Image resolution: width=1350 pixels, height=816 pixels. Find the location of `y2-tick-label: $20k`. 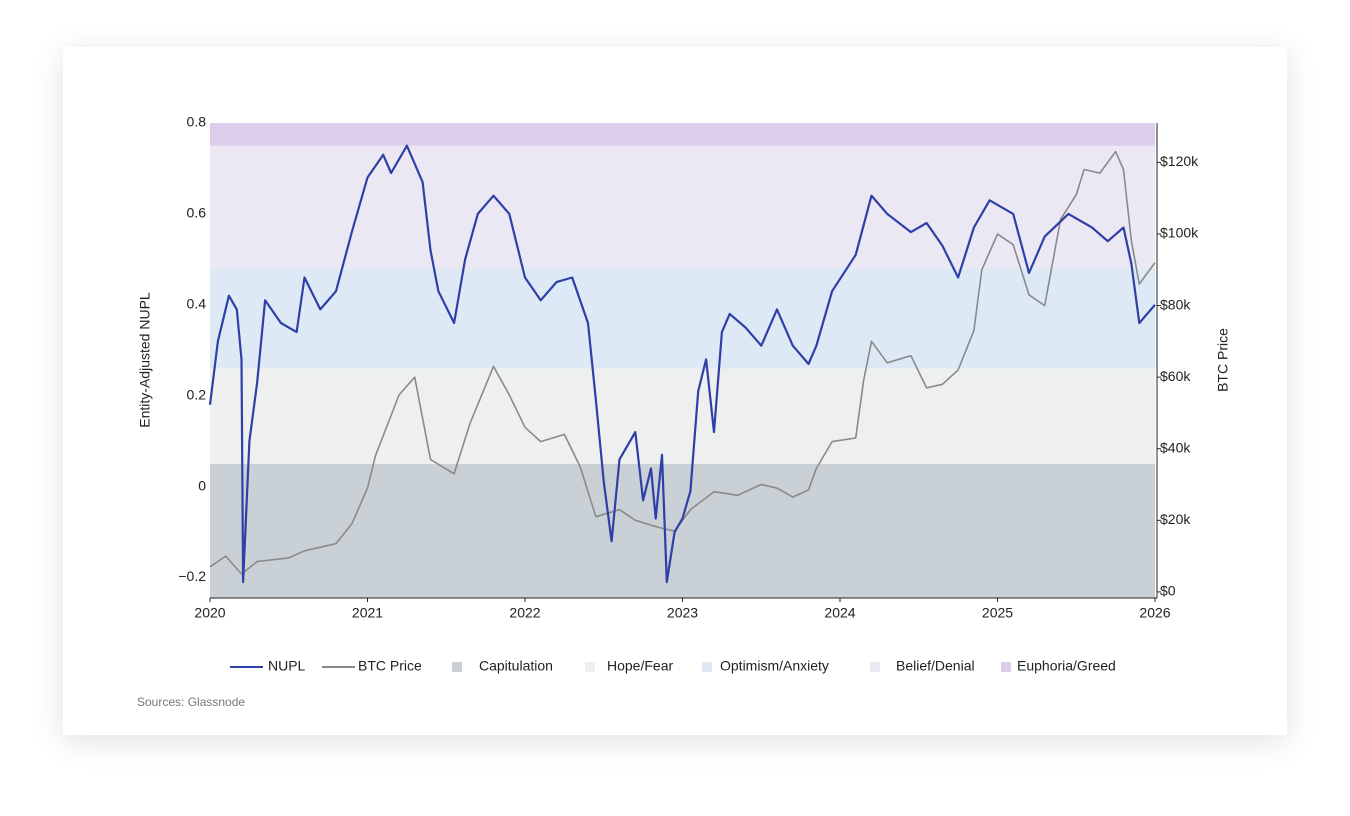

y2-tick-label: $20k is located at coordinates (1175, 519).